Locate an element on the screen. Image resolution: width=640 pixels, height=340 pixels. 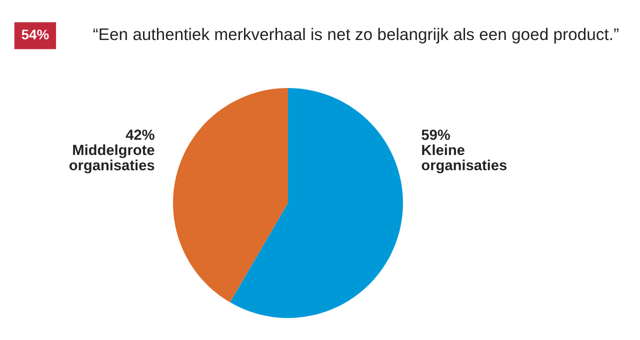
pie-slice is located at coordinates (230, 195).